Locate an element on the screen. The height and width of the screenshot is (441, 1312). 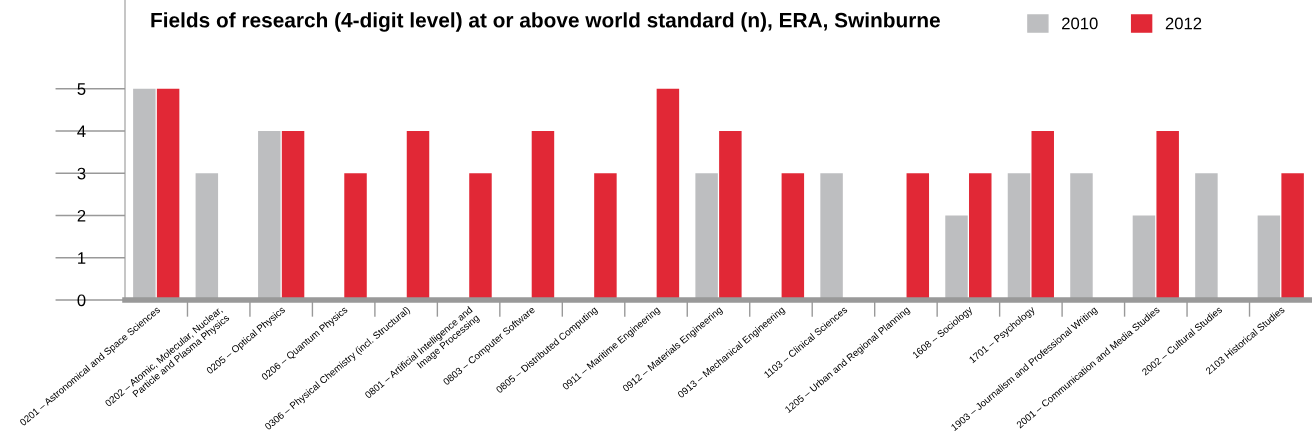
y-tick-label: 0 is located at coordinates (81, 300).